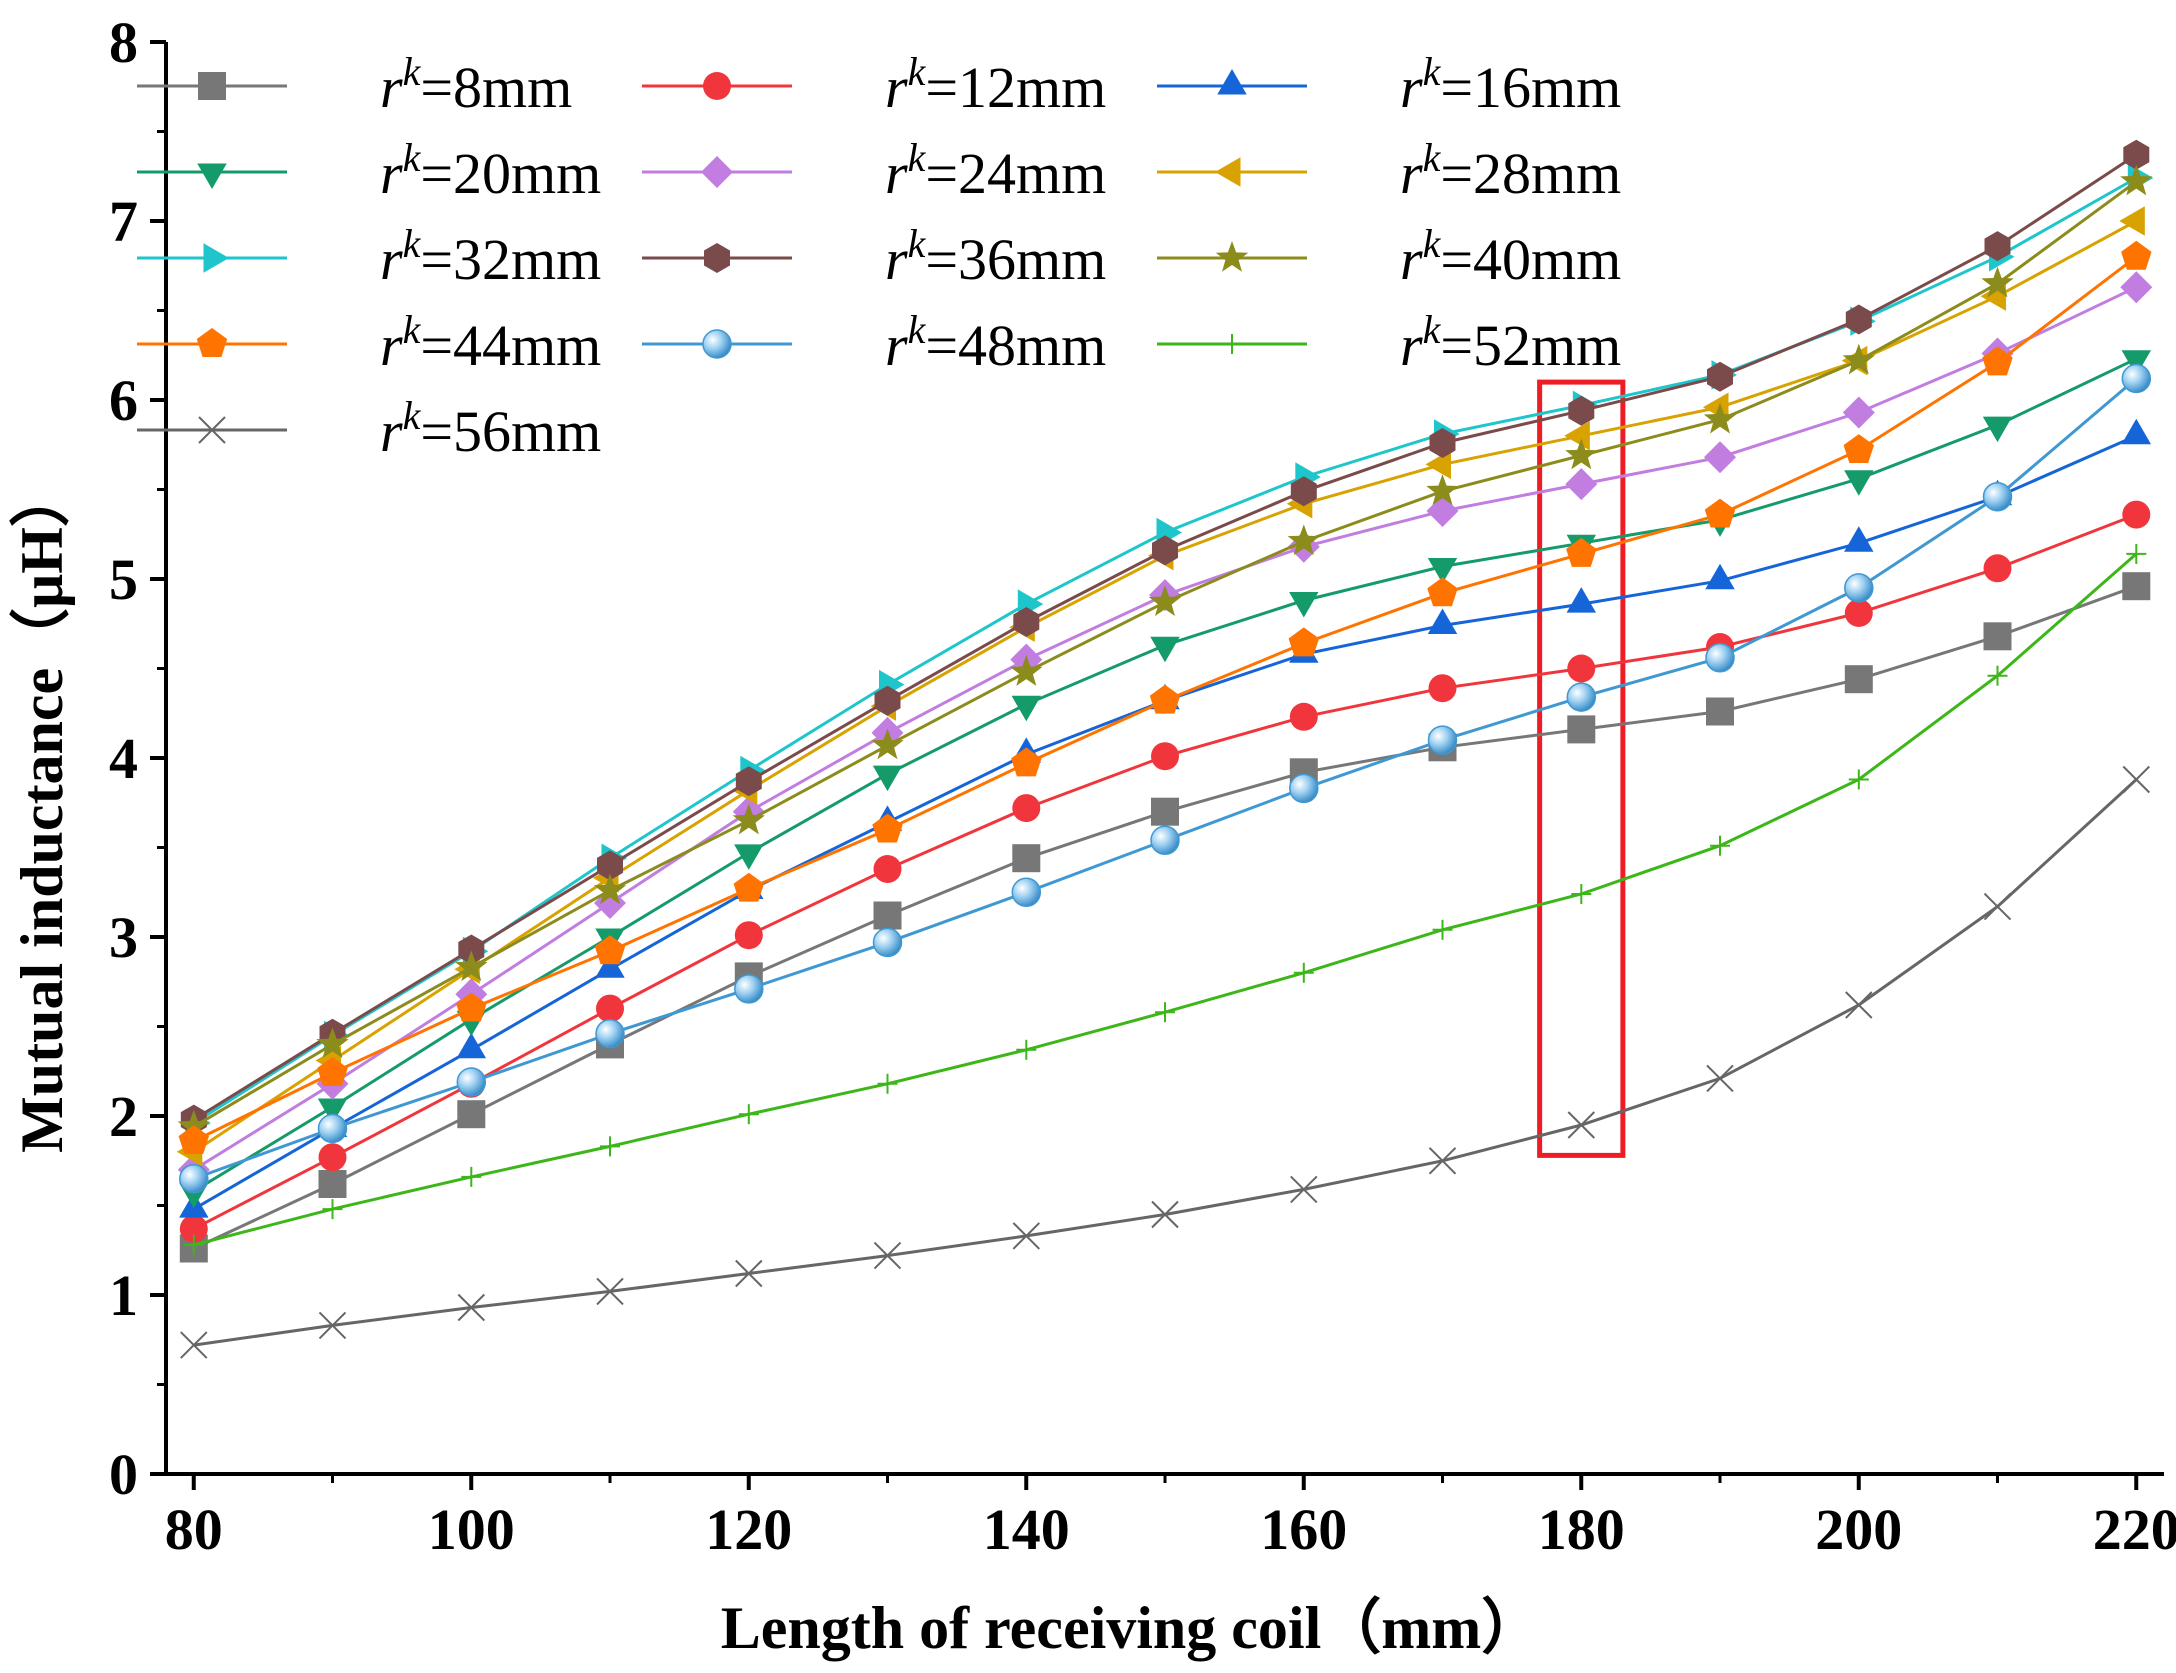  I want to click on legend-label: rk=12mm, so click(995, 84).